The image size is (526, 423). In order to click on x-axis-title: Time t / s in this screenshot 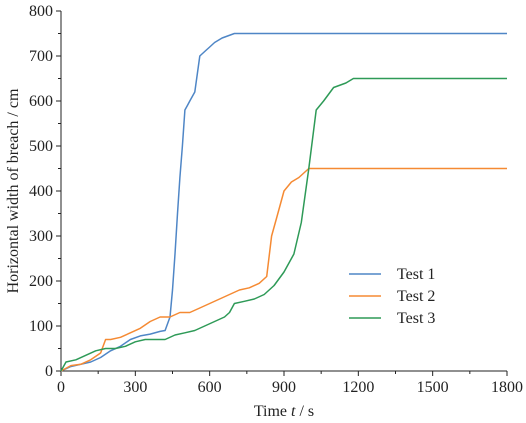, I will do `click(284, 411)`.